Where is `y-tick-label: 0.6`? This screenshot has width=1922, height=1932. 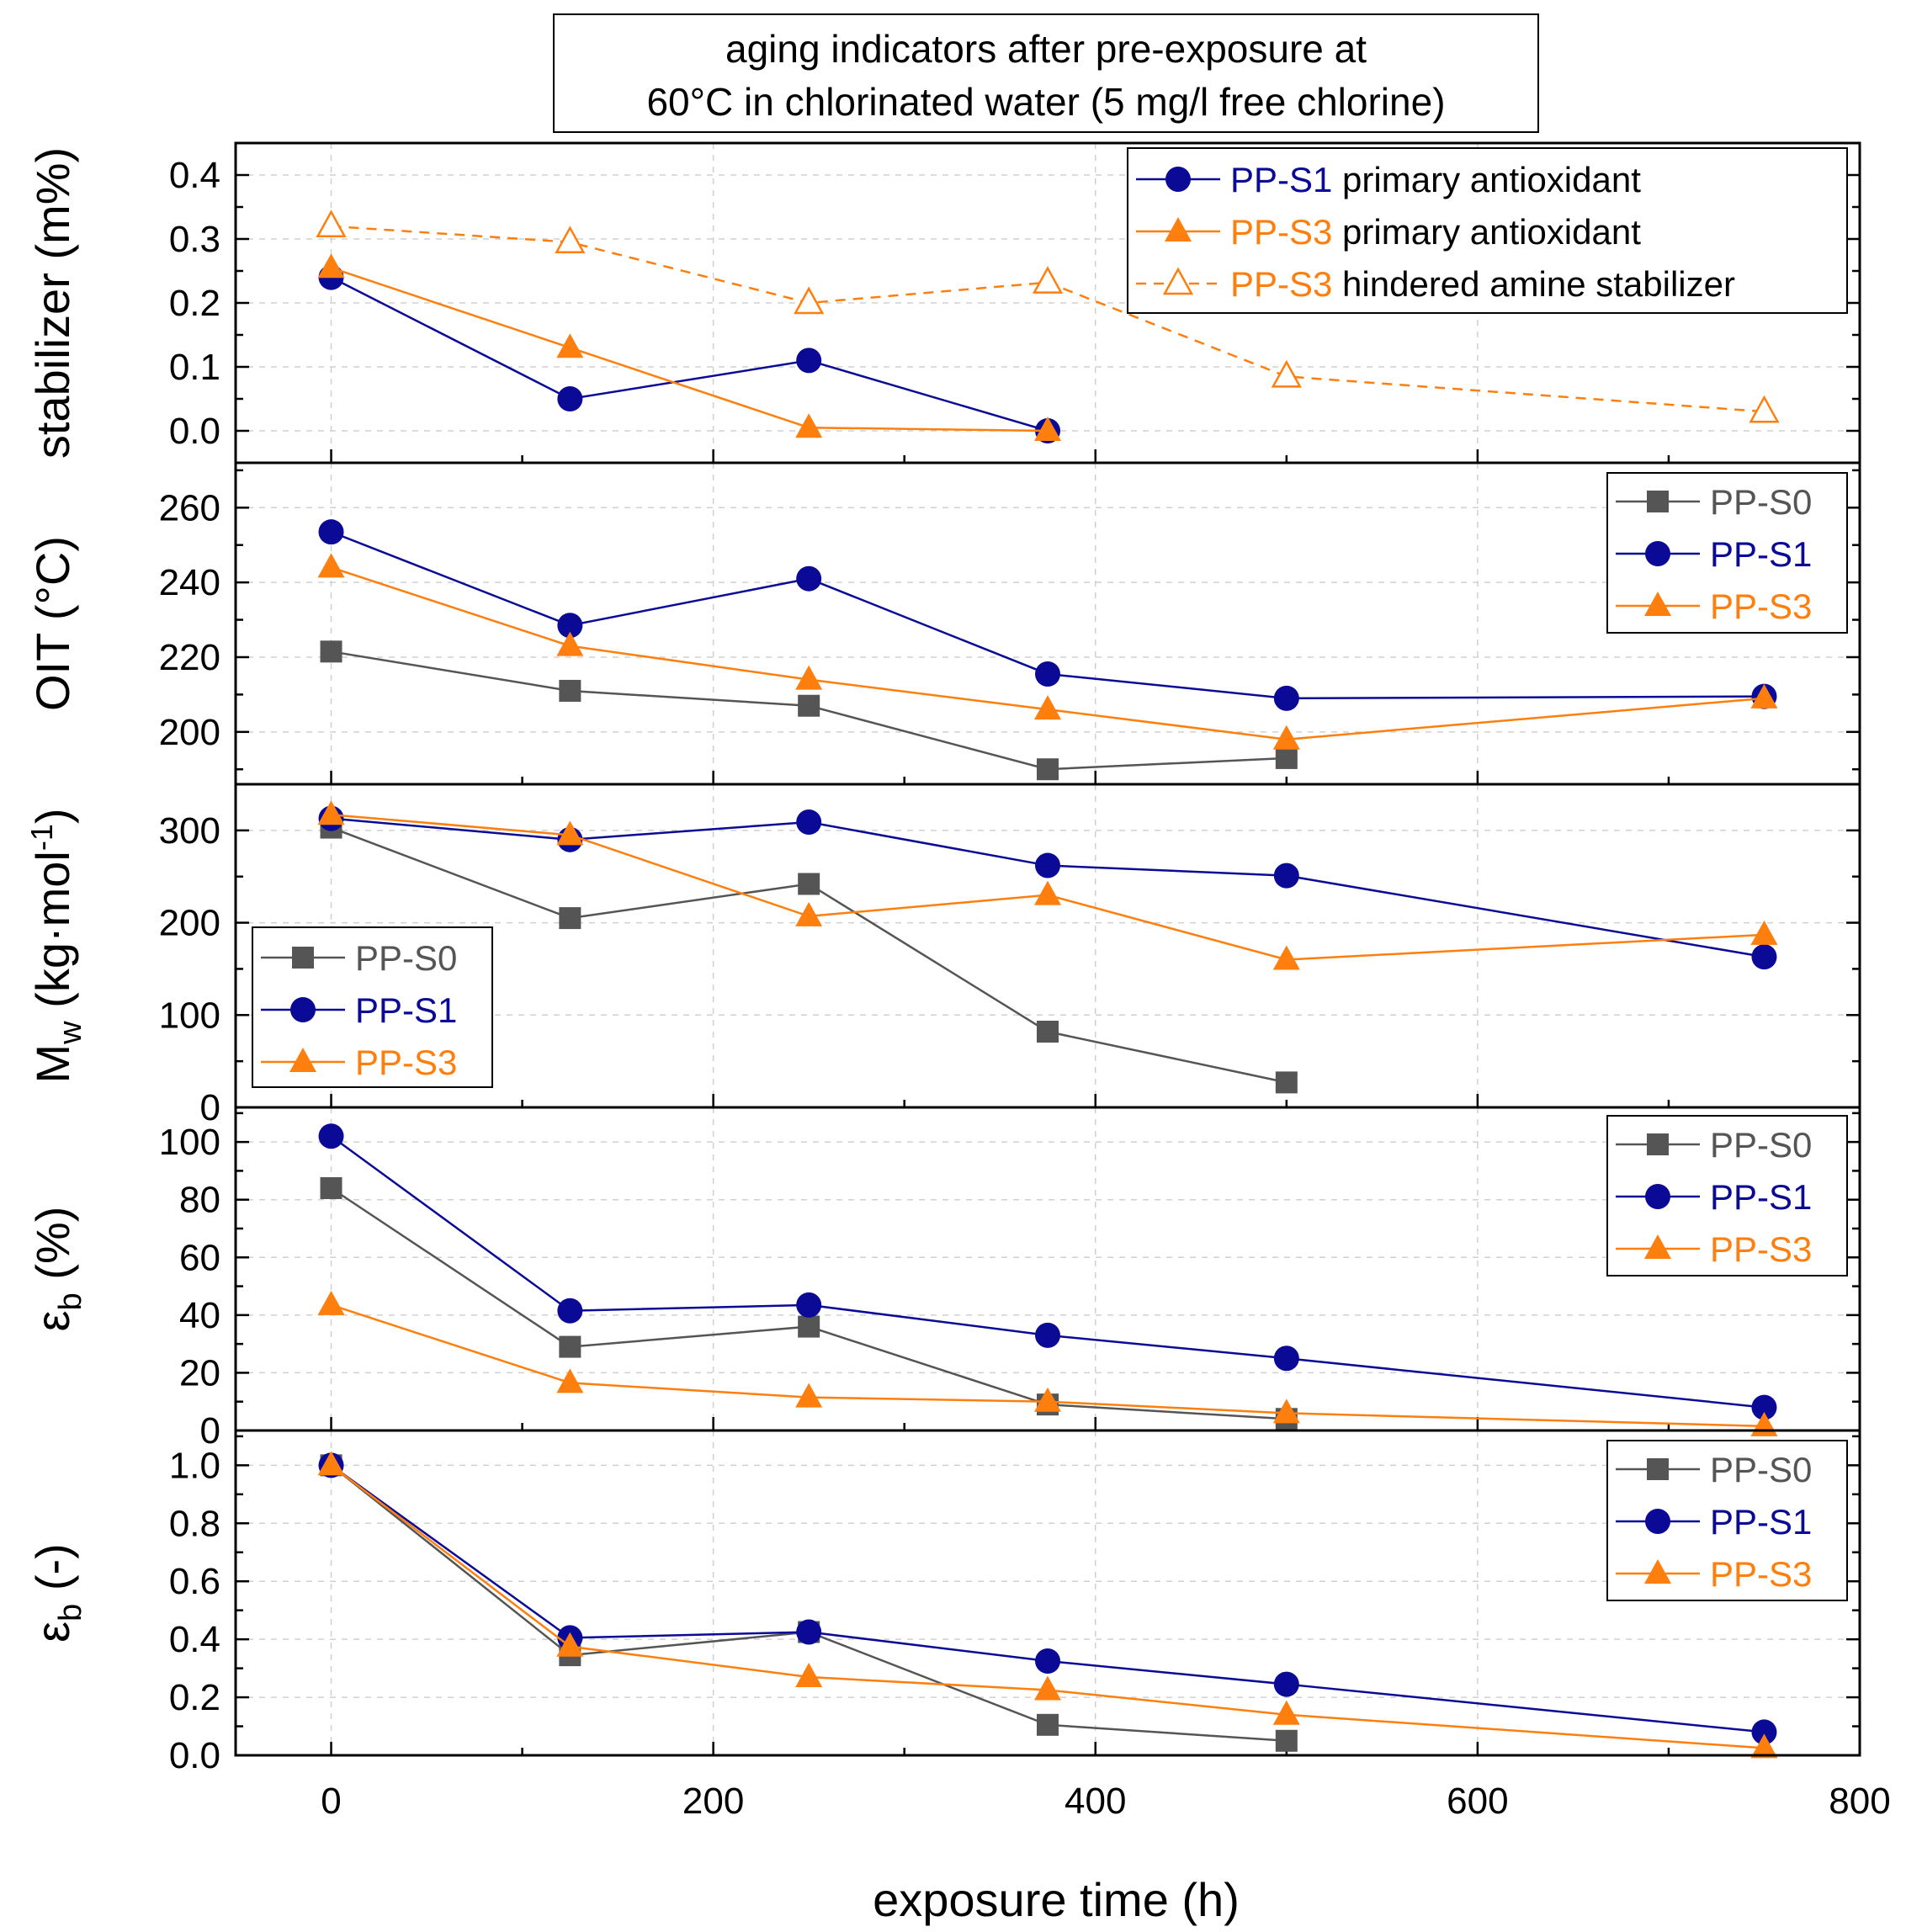
y-tick-label: 0.6 is located at coordinates (194, 1581).